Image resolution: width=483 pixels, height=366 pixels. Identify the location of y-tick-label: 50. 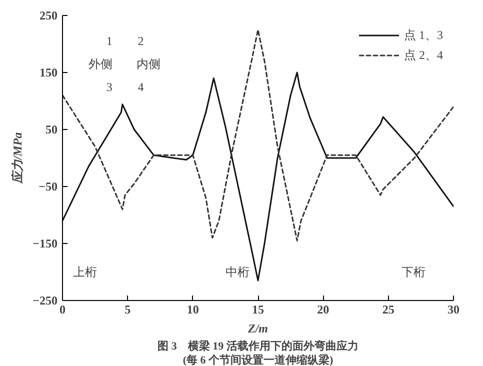
(52, 129).